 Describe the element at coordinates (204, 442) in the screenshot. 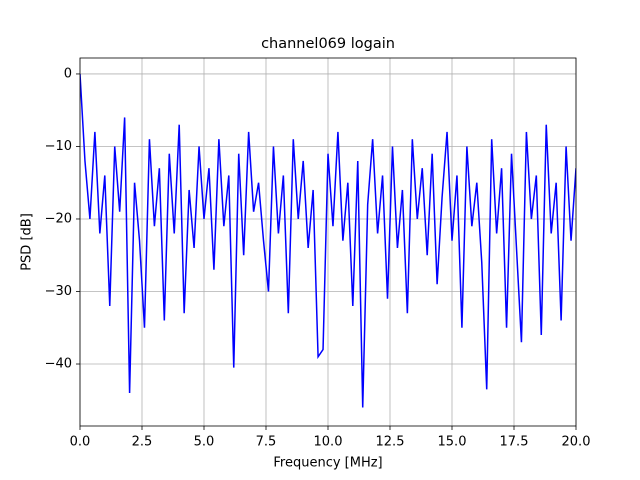

I see `x-tick-label: 5.0` at that location.